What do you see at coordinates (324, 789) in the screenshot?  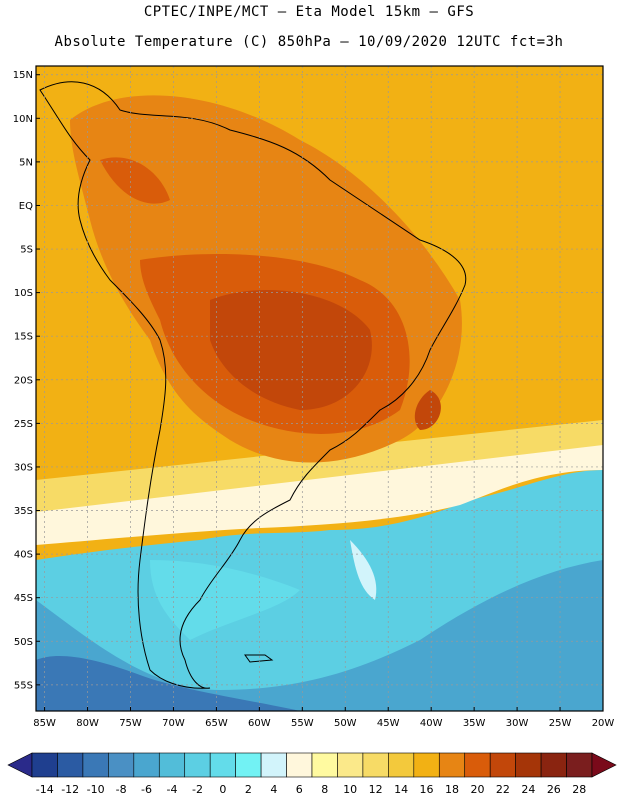 I see `colorbar-label: 8` at bounding box center [324, 789].